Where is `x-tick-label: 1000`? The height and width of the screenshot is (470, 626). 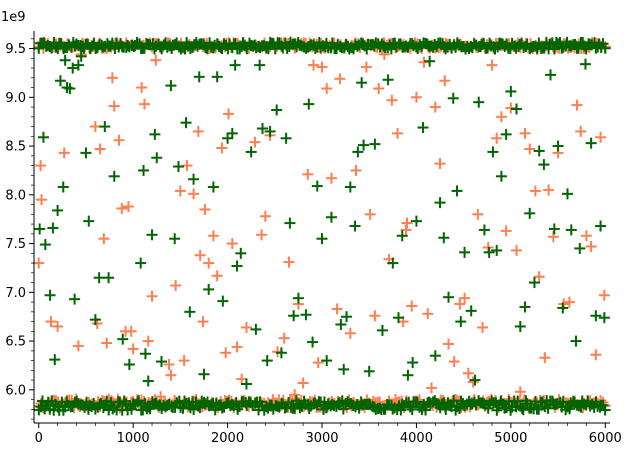 x-tick-label: 1000 is located at coordinates (133, 438).